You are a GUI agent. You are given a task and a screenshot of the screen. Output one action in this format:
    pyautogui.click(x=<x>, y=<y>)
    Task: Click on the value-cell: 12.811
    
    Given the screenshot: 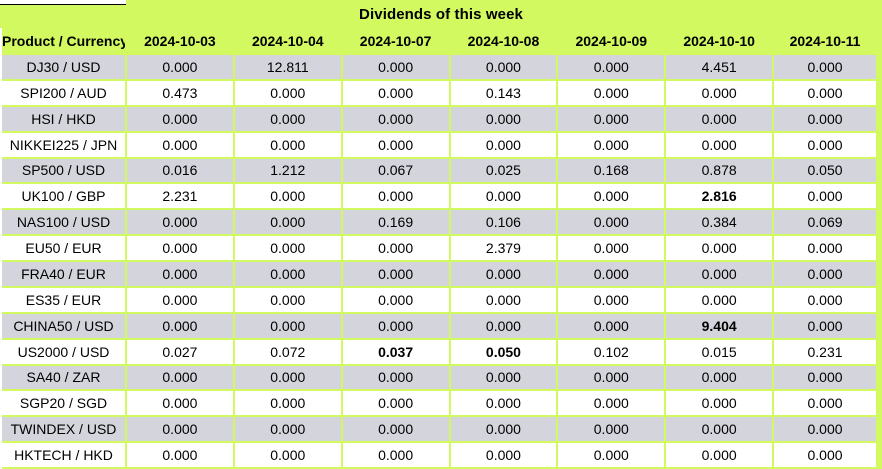 What is the action you would take?
    pyautogui.click(x=288, y=68)
    